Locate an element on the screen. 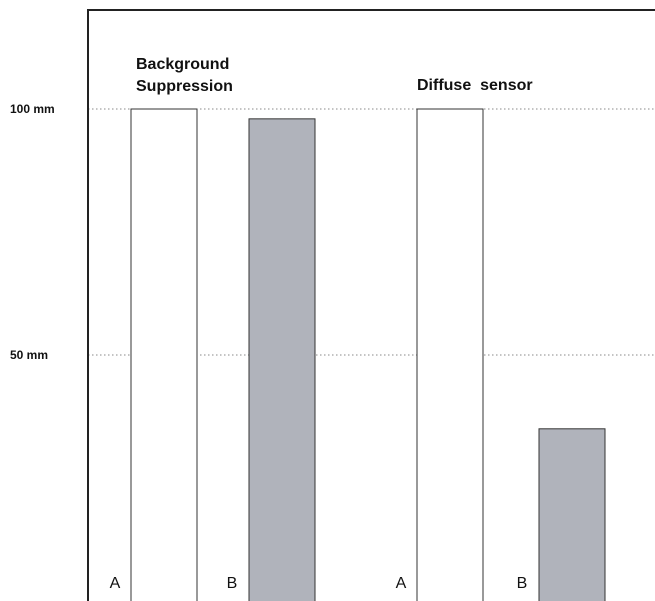 This screenshot has height=601, width=655. bar-group2-A is located at coordinates (450, 354).